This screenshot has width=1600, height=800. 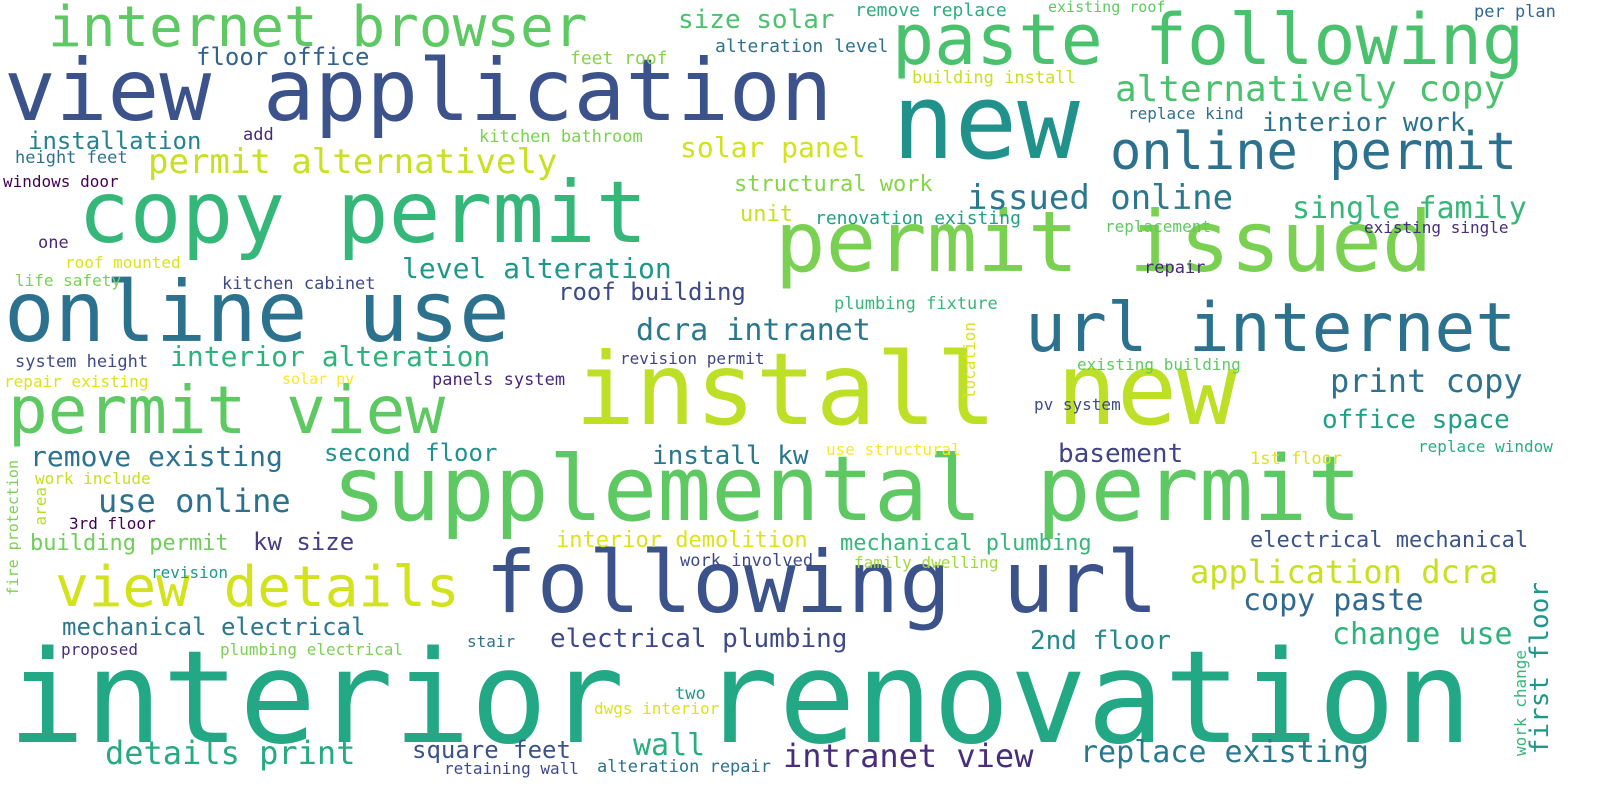 I want to click on word-square-feet: square feet, so click(x=491, y=750).